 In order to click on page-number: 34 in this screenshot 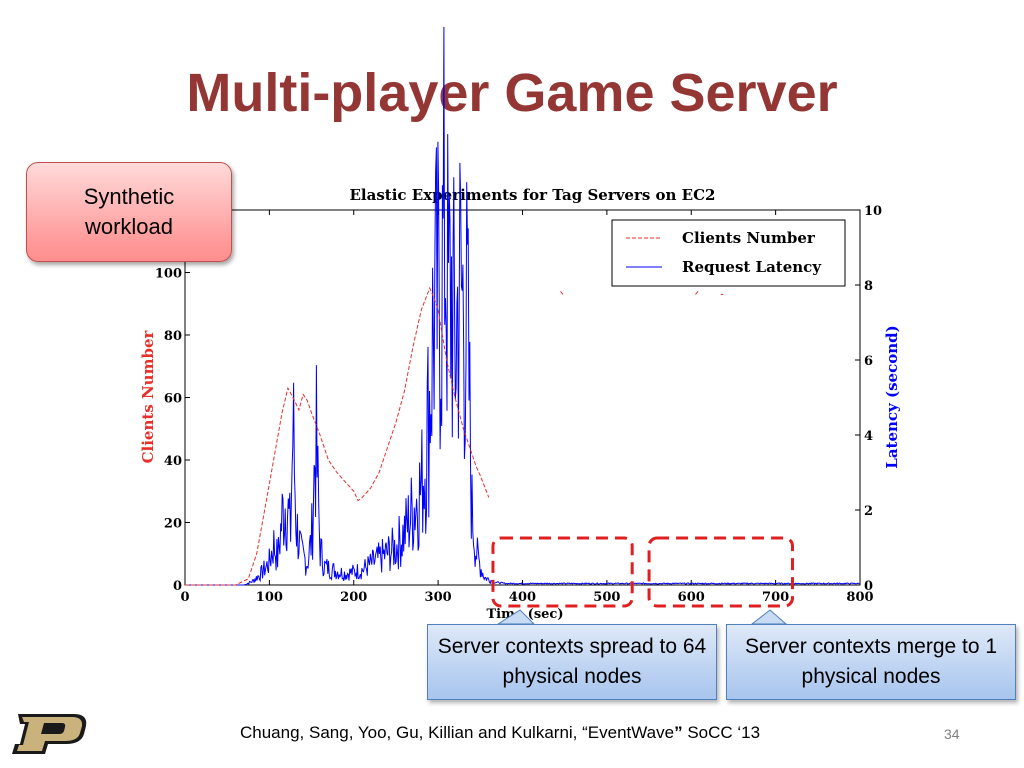, I will do `click(952, 734)`.